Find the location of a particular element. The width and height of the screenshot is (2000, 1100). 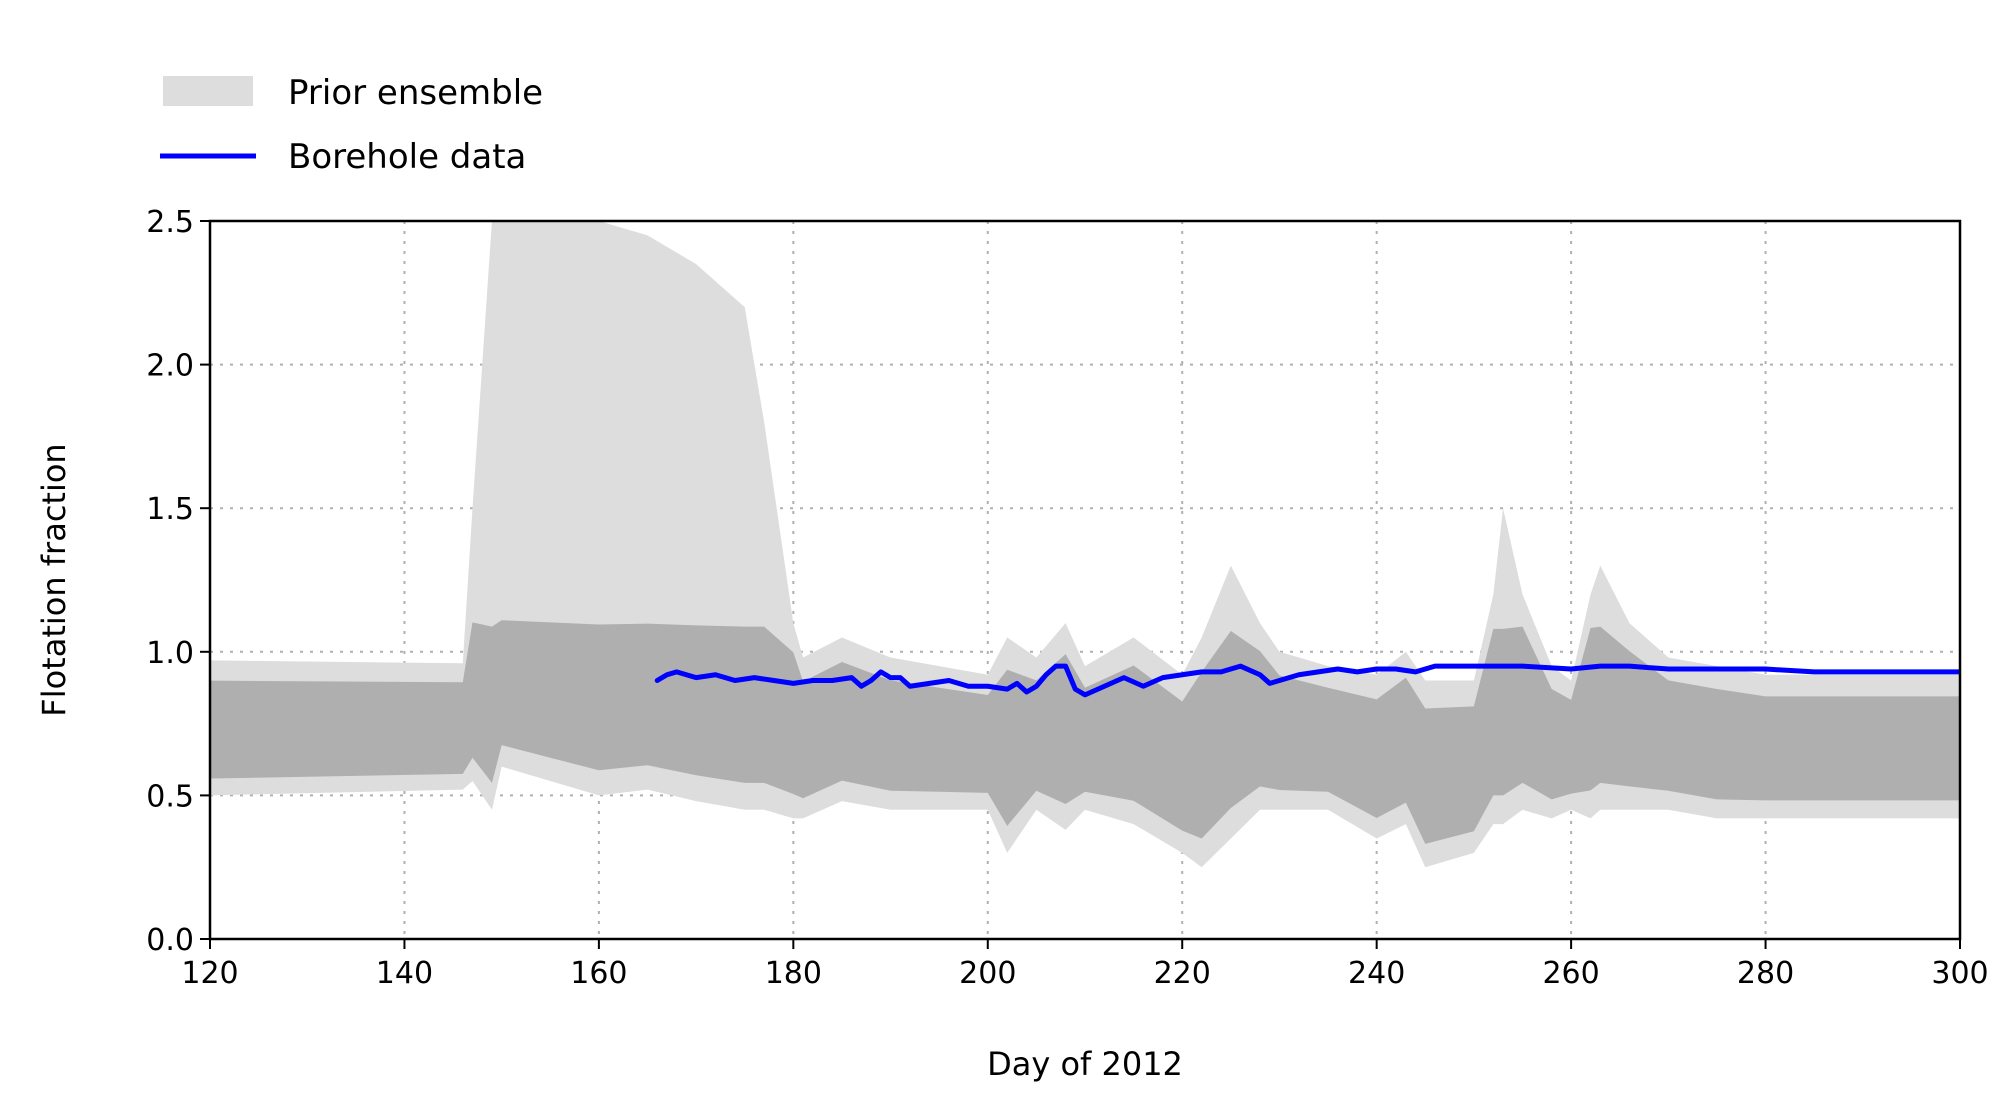

x-axis-label: Day of 2012 is located at coordinates (1085, 1064).